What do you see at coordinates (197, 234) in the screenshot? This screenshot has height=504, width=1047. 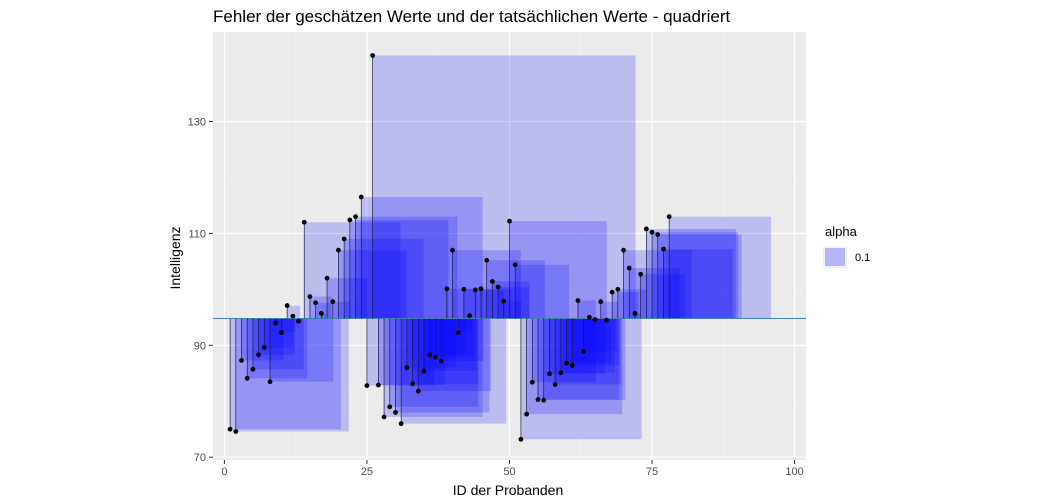 I see `y-tick-label: 110` at bounding box center [197, 234].